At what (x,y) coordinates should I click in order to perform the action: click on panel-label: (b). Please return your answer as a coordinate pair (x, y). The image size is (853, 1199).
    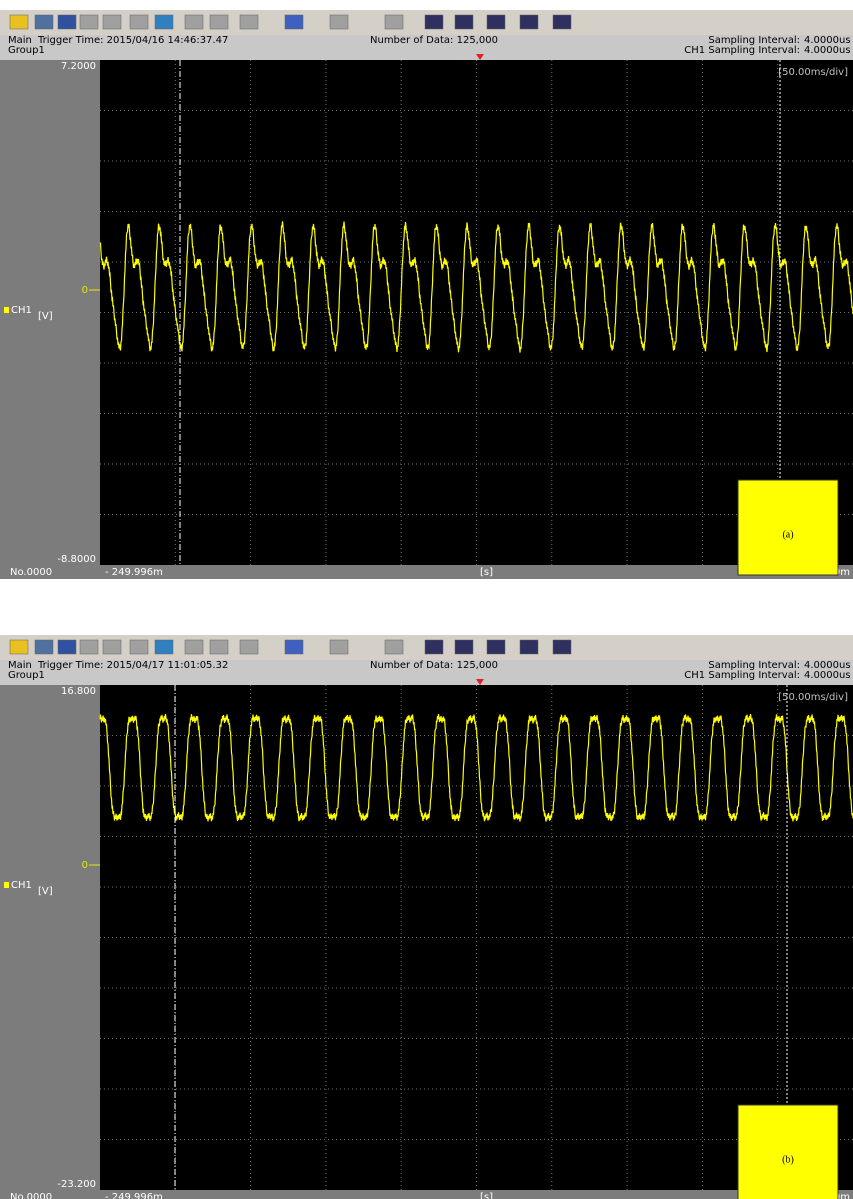
    Looking at the image, I should click on (788, 1159).